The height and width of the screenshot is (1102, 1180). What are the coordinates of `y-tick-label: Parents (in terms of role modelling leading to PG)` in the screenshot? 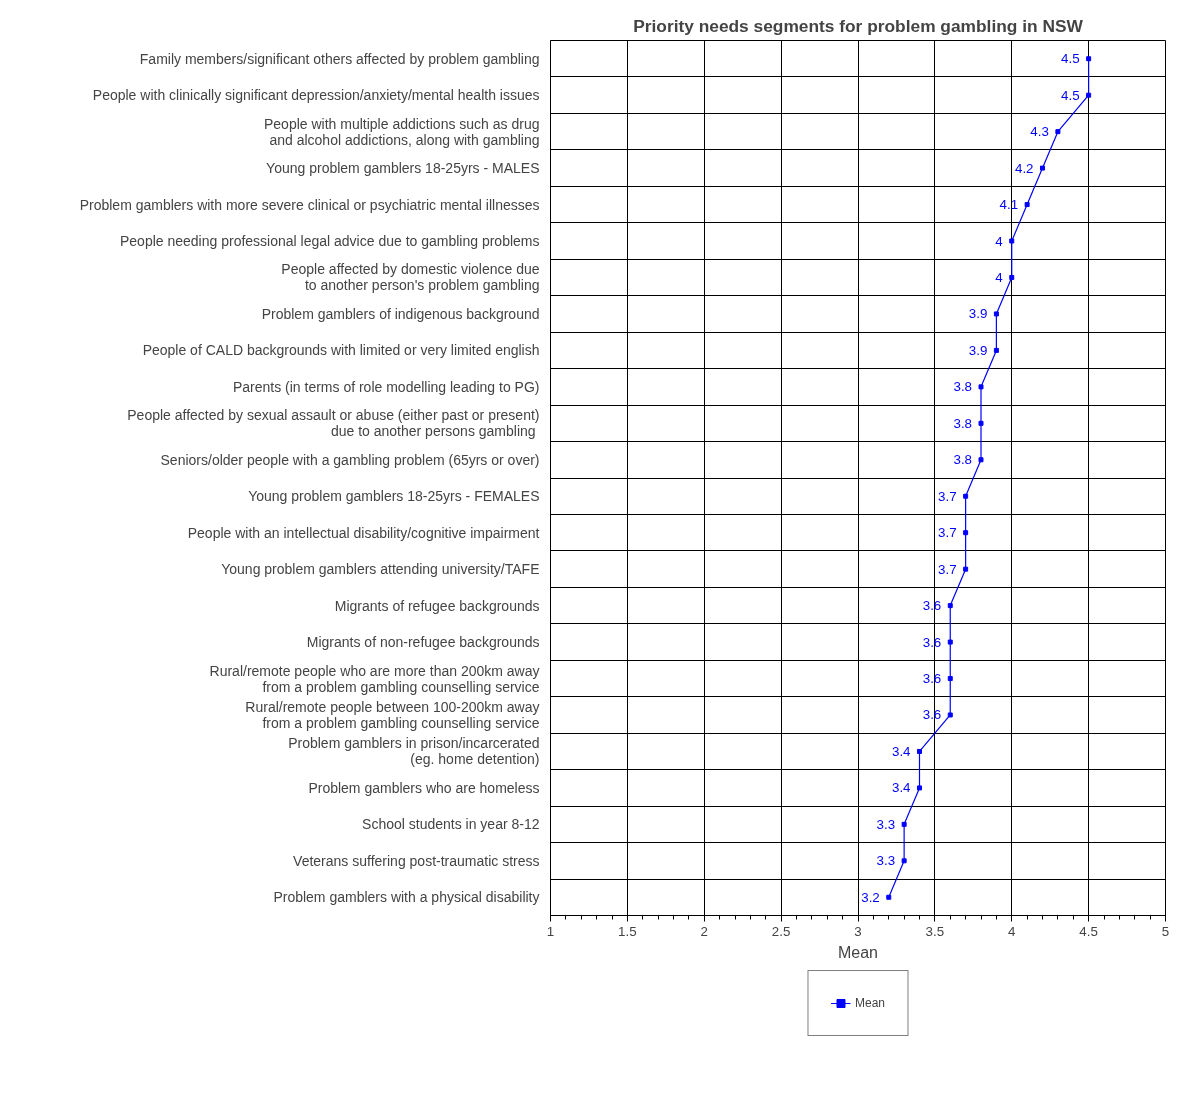 It's located at (386, 386).